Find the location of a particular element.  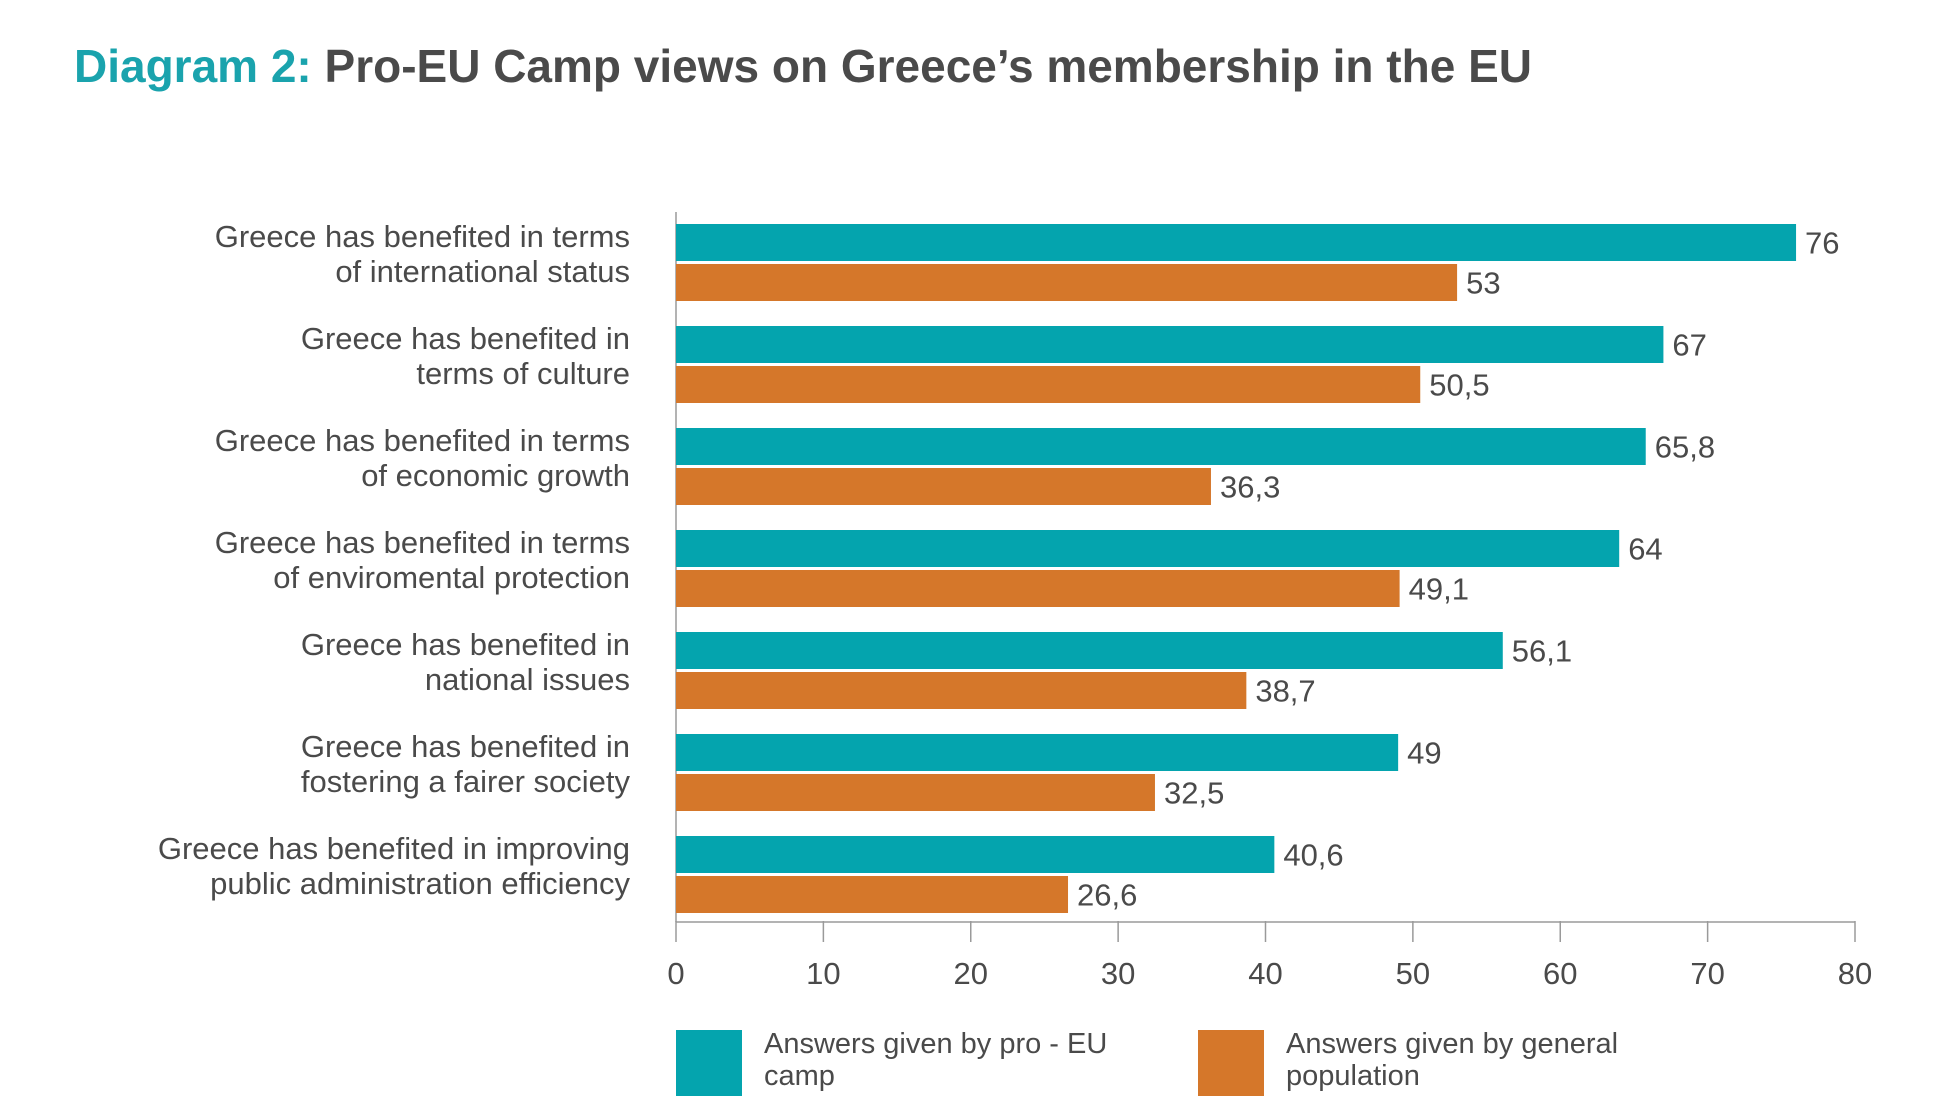

legend-label-general: Answers given by general population is located at coordinates (1452, 1060).